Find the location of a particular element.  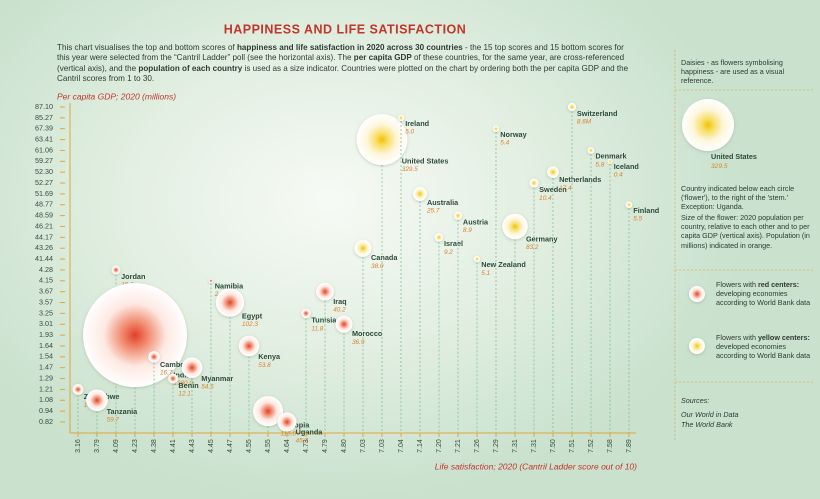

x-tick-label: 3.79 is located at coordinates (97, 446).